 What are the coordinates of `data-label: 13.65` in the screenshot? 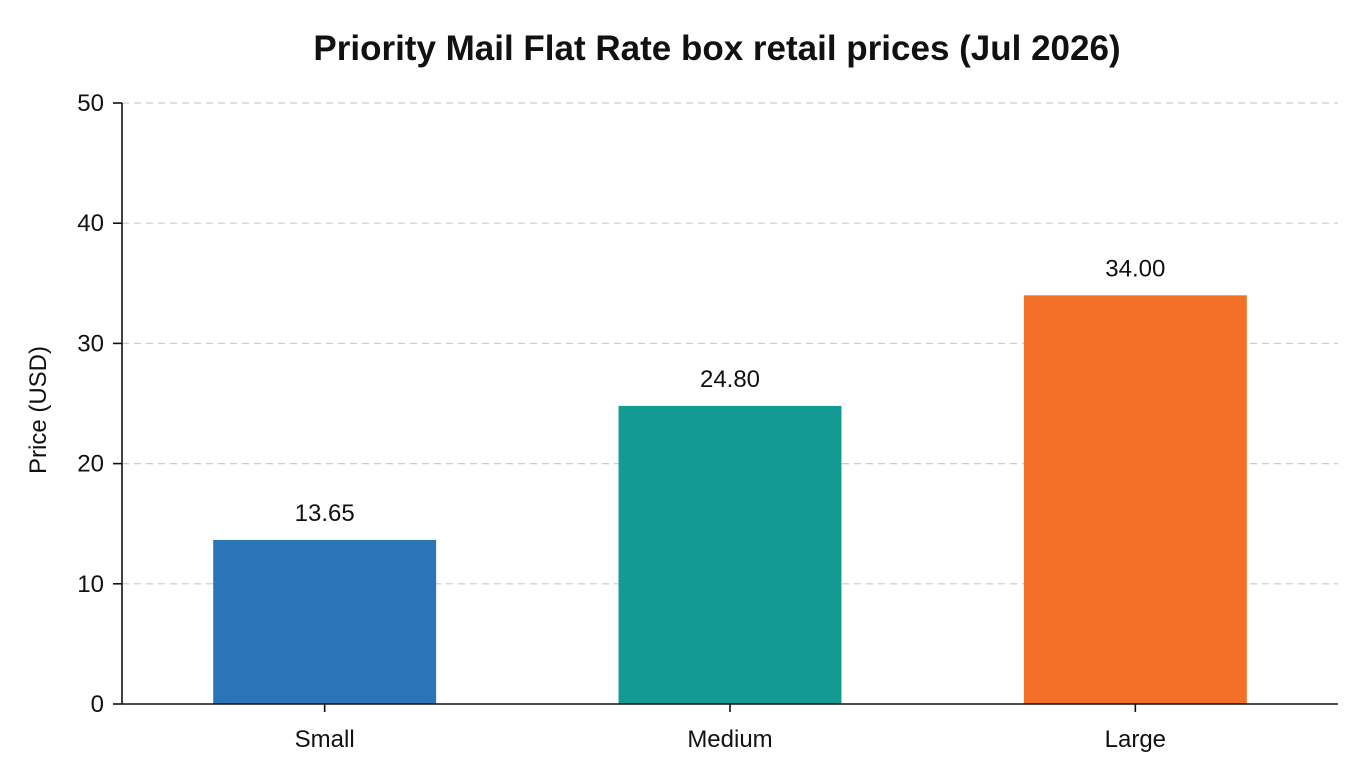 It's located at (325, 513).